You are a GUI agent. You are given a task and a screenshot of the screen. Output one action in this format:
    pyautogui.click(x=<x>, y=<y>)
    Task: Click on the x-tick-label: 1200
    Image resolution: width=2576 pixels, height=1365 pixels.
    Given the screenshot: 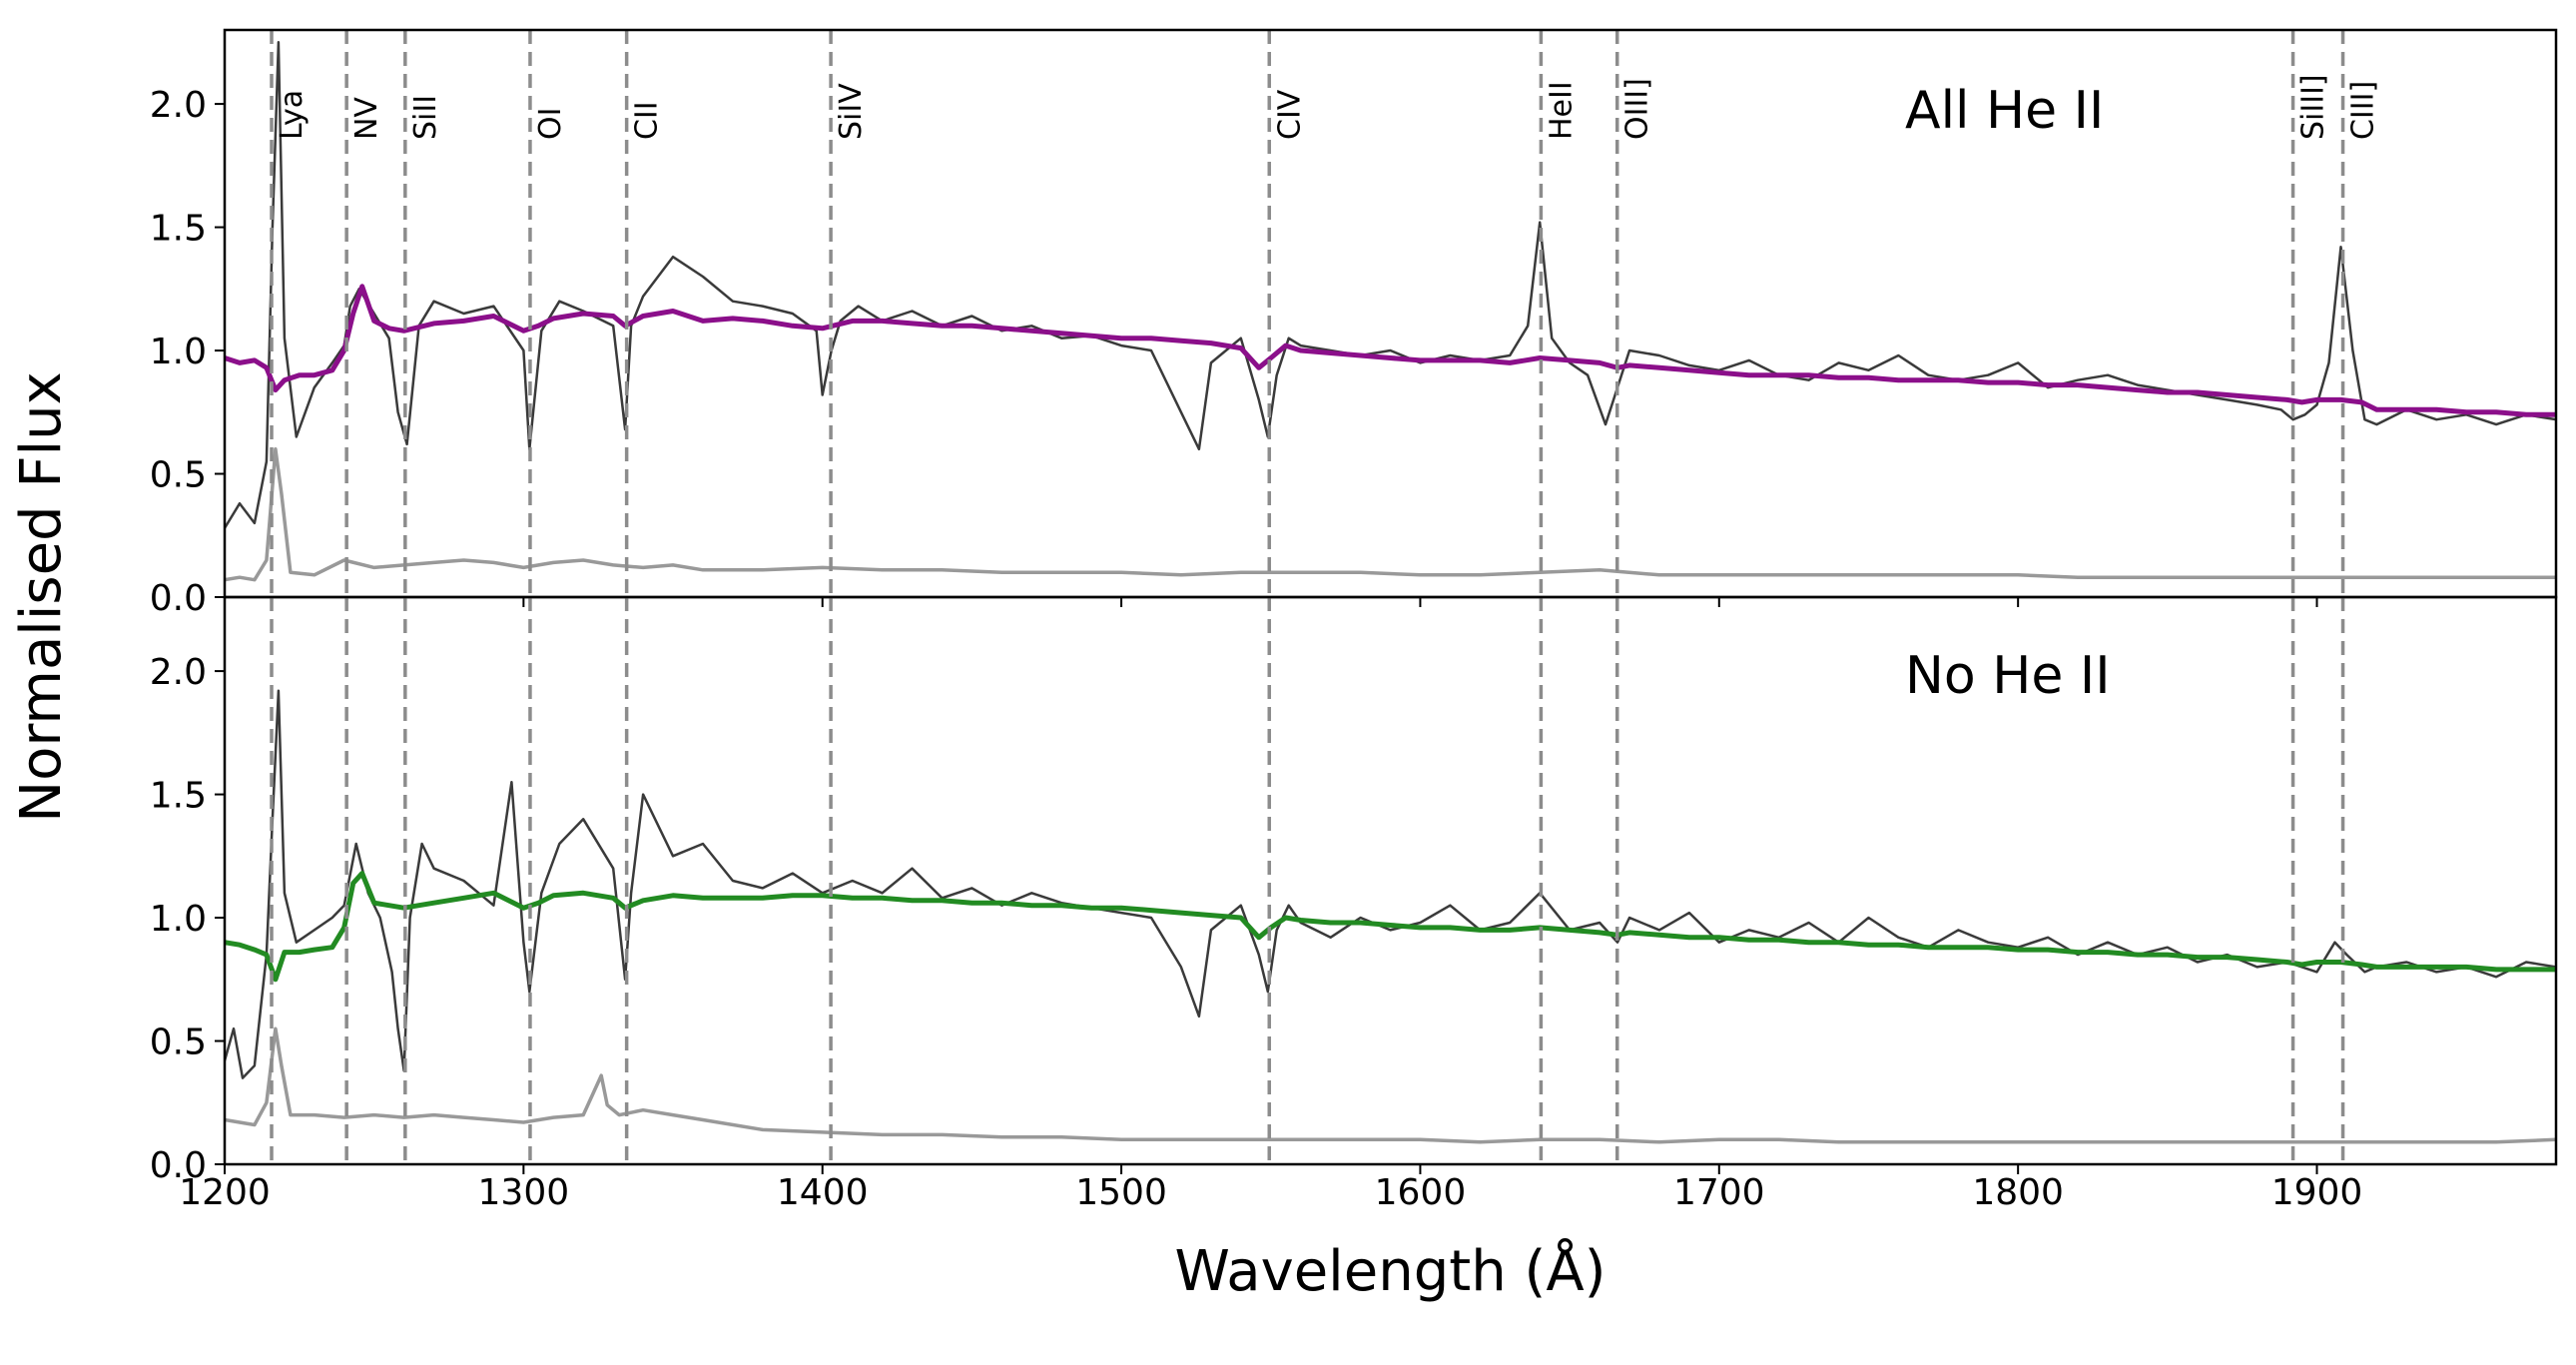 What is the action you would take?
    pyautogui.click(x=225, y=1192)
    